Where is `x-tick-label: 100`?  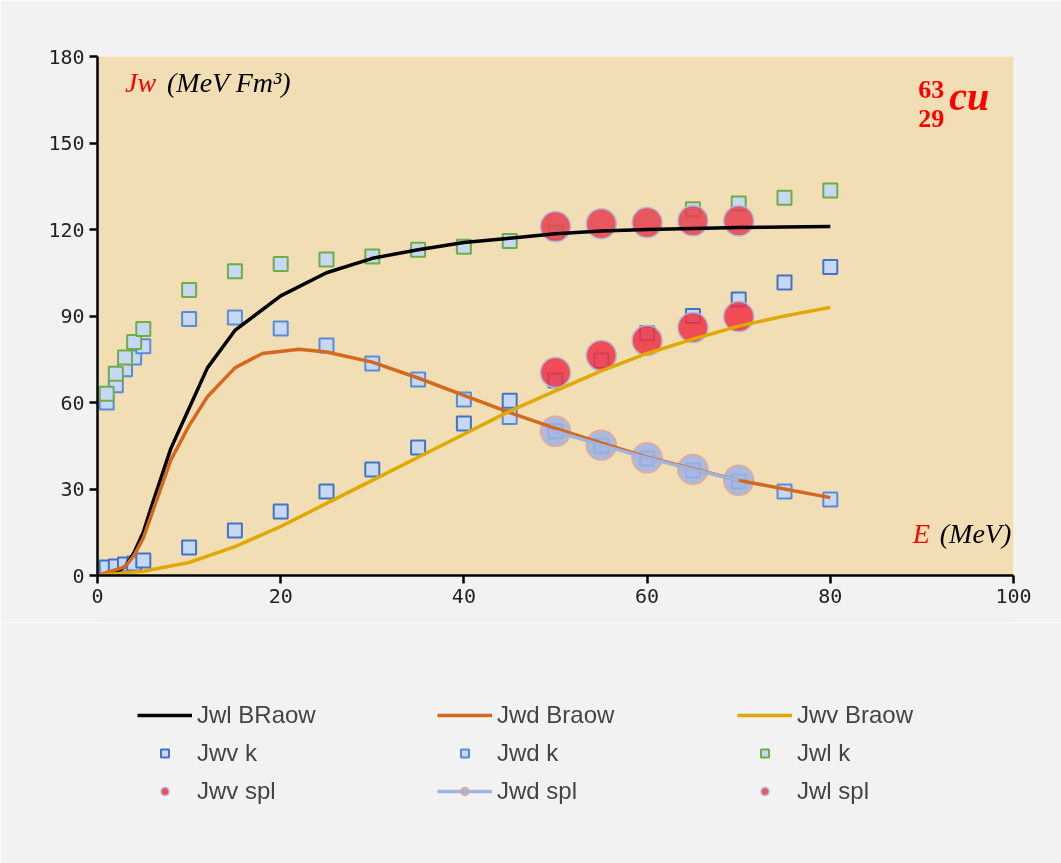
x-tick-label: 100 is located at coordinates (1013, 595).